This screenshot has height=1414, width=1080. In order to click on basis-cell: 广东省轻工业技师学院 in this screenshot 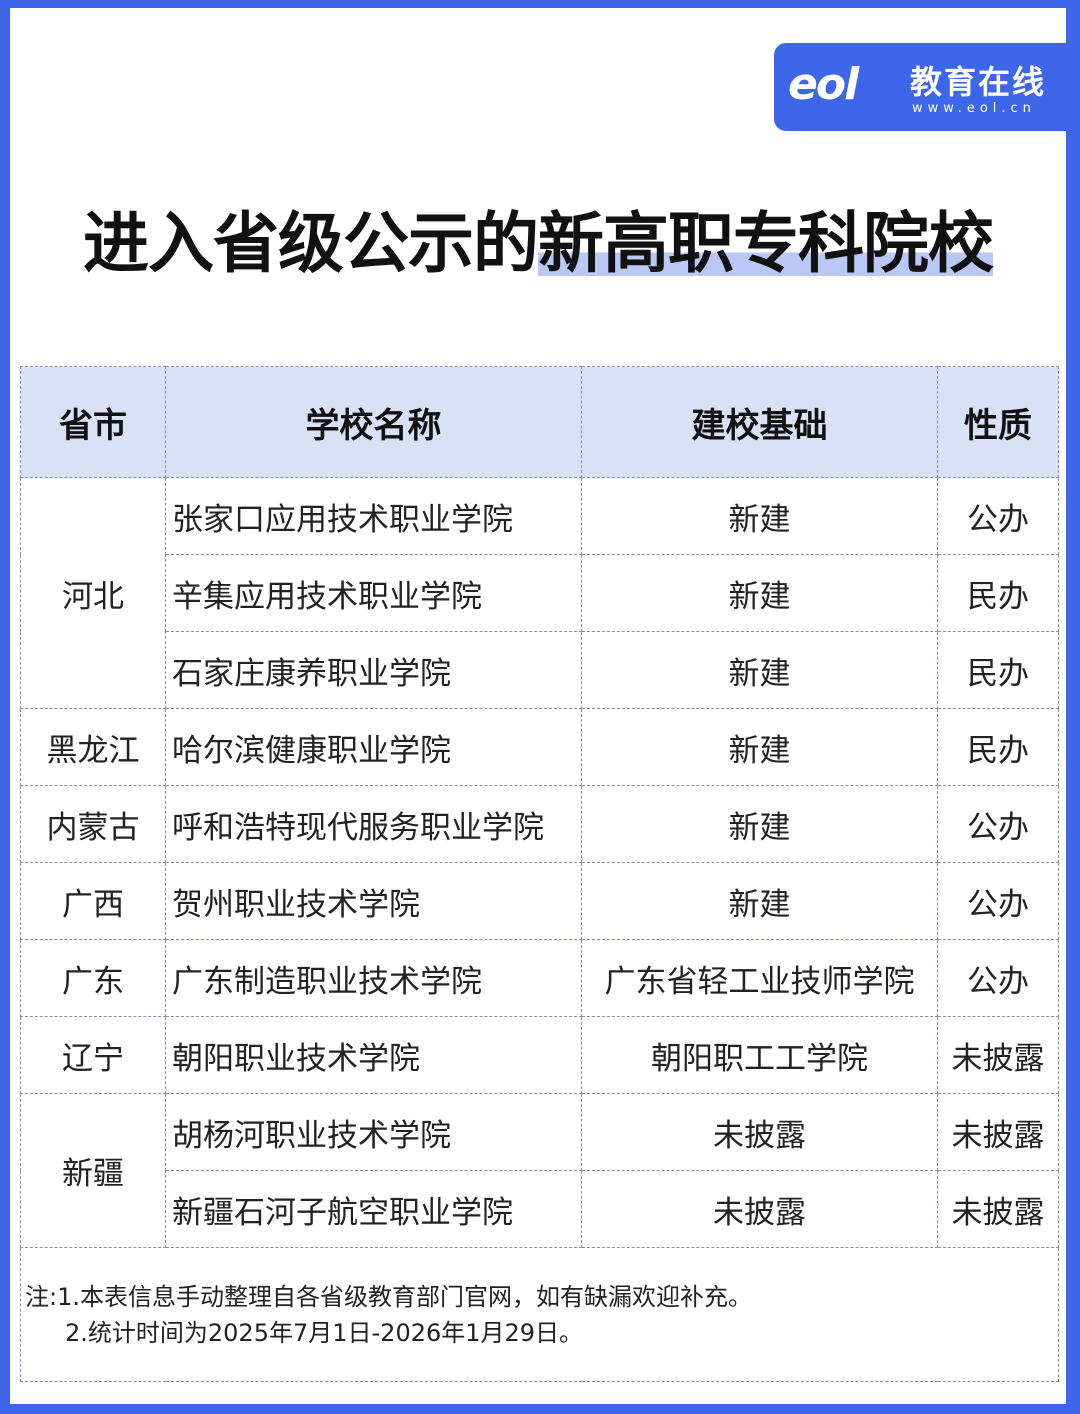, I will do `click(759, 978)`.